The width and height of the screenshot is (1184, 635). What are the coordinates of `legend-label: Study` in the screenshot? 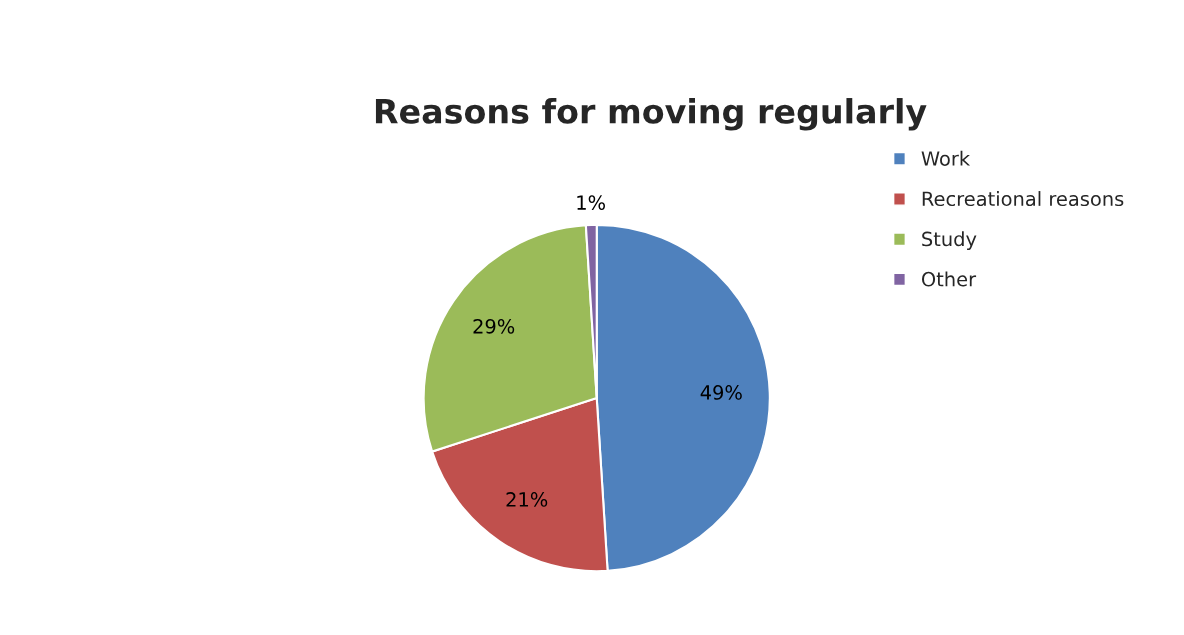 It's located at (949, 241).